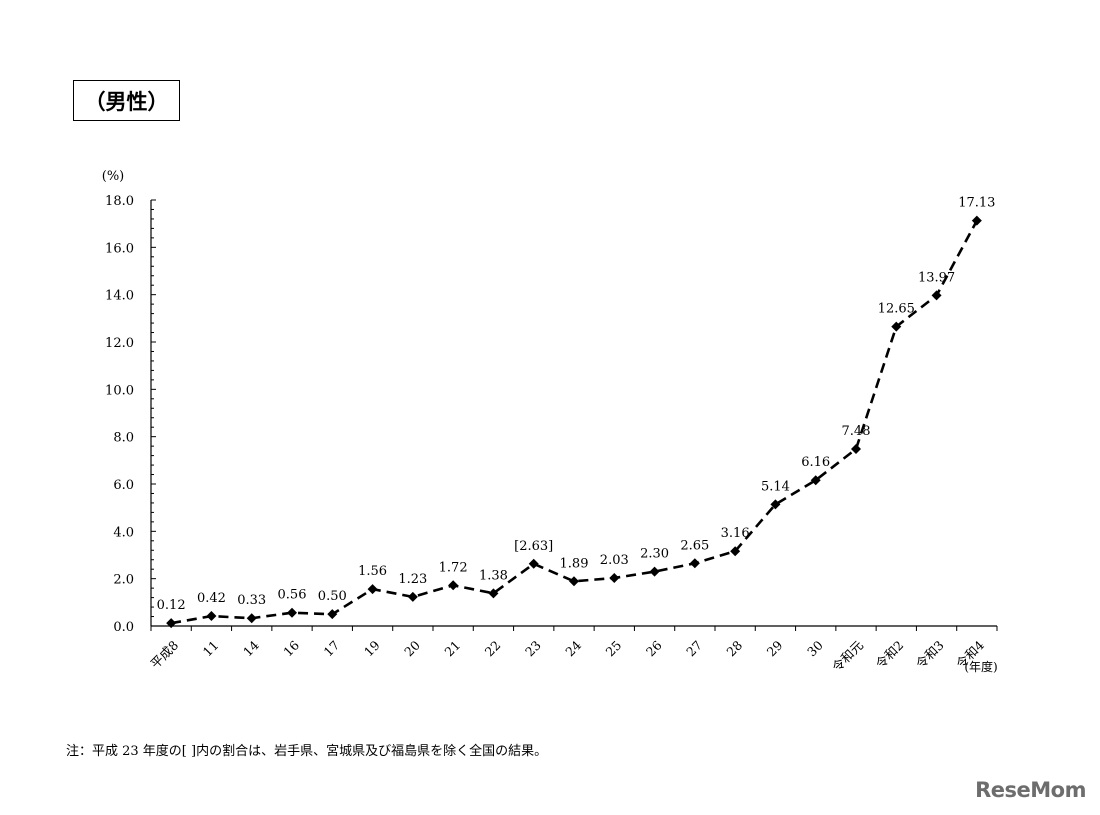 The width and height of the screenshot is (1100, 815). What do you see at coordinates (372, 648) in the screenshot?
I see `x-tick-label: 19` at bounding box center [372, 648].